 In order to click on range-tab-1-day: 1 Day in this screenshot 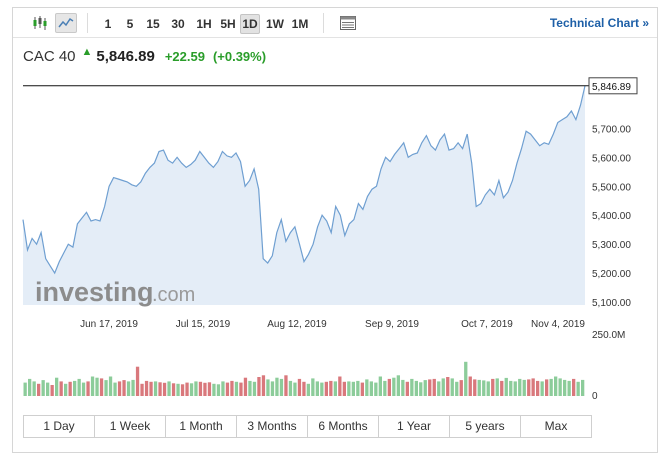, I will do `click(59, 426)`.